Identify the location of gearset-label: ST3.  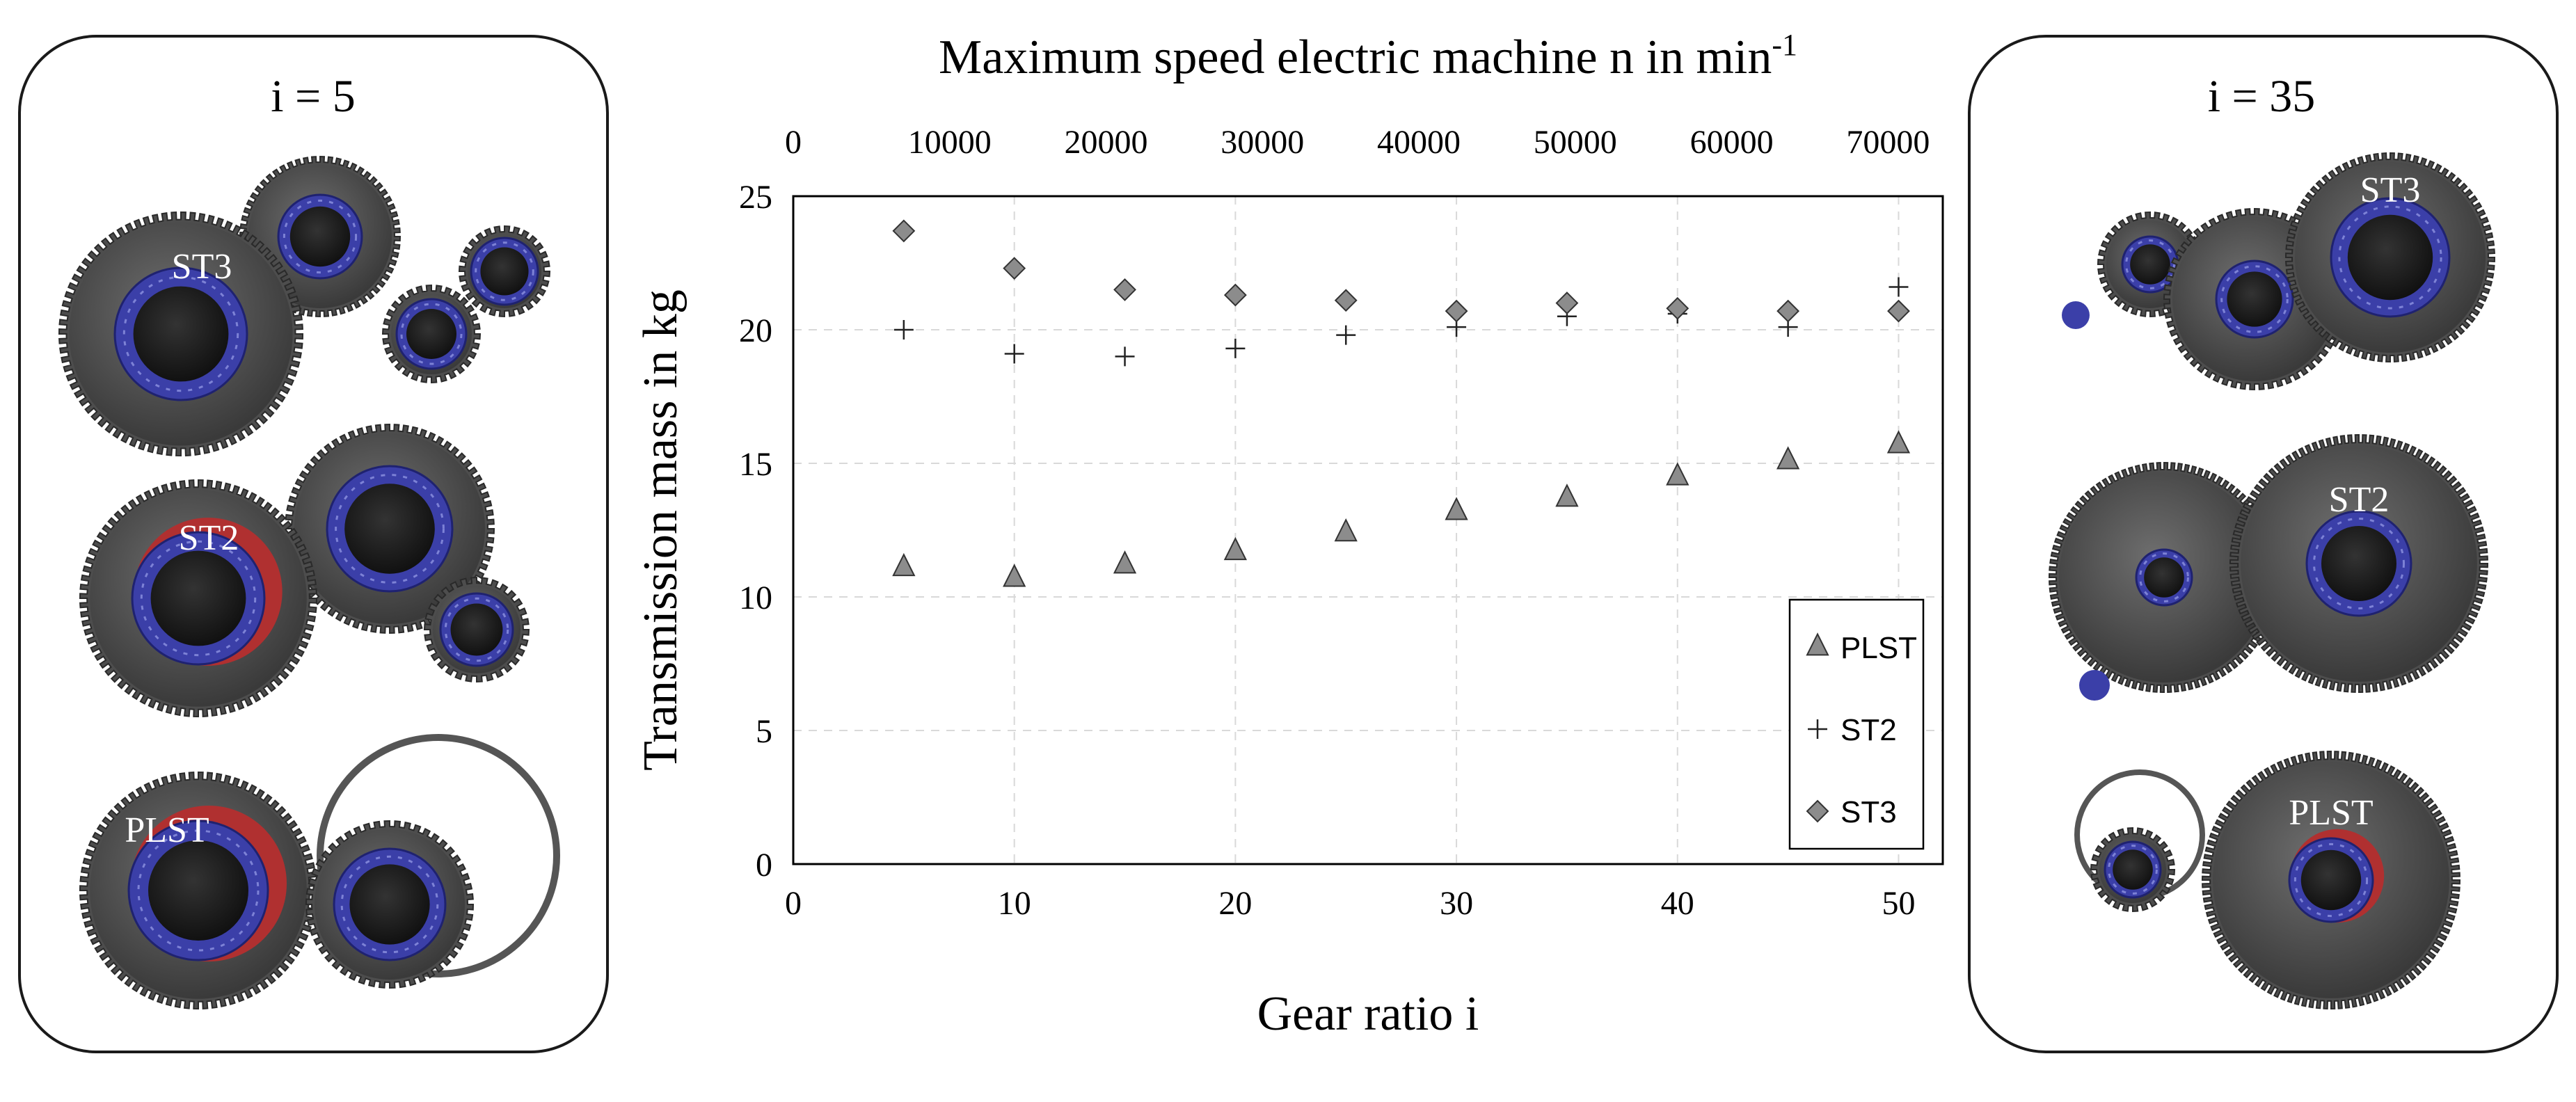
(202, 267).